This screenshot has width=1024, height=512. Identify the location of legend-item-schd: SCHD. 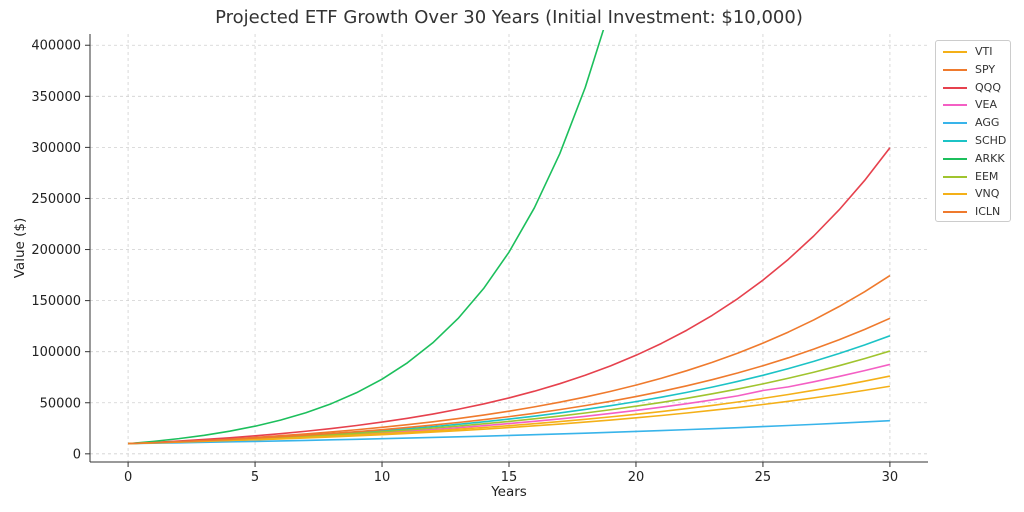
(974, 141).